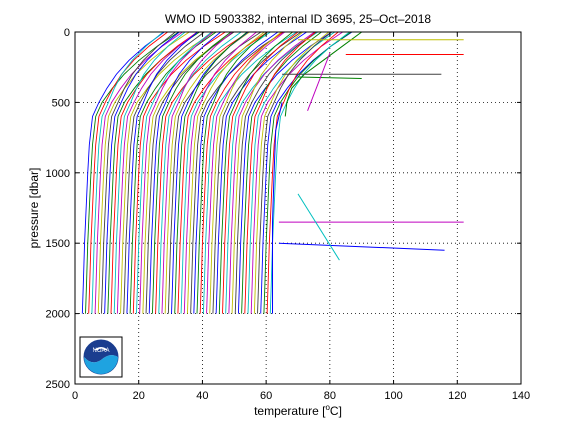 Image resolution: width=576 pixels, height=432 pixels. What do you see at coordinates (521, 396) in the screenshot?
I see `x-tick-label: 140` at bounding box center [521, 396].